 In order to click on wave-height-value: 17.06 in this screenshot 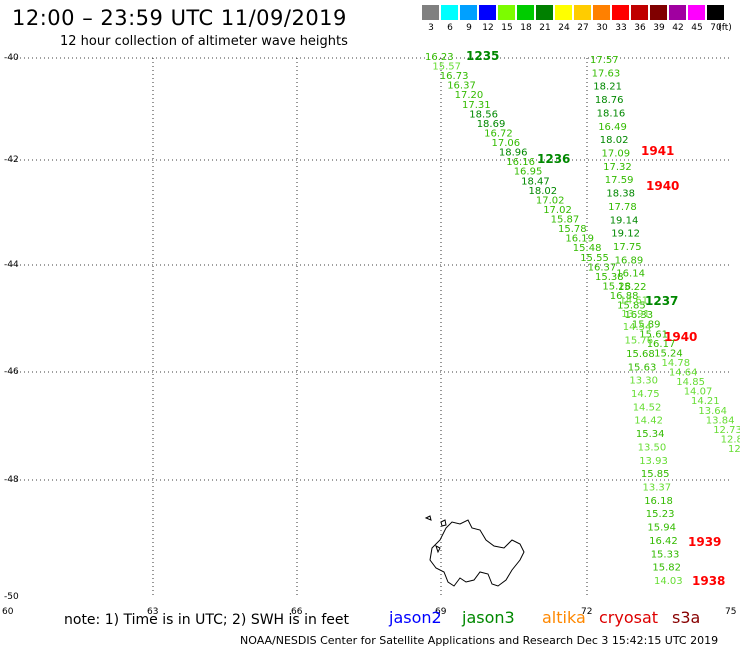, I will do `click(506, 143)`.